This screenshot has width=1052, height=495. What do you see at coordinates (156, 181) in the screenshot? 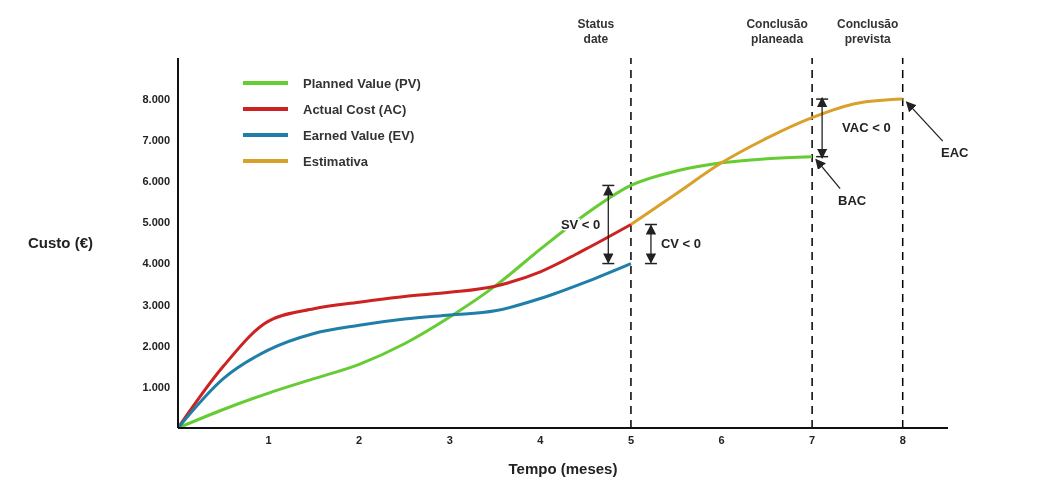
I see `y-tick-label: 6.000` at bounding box center [156, 181].